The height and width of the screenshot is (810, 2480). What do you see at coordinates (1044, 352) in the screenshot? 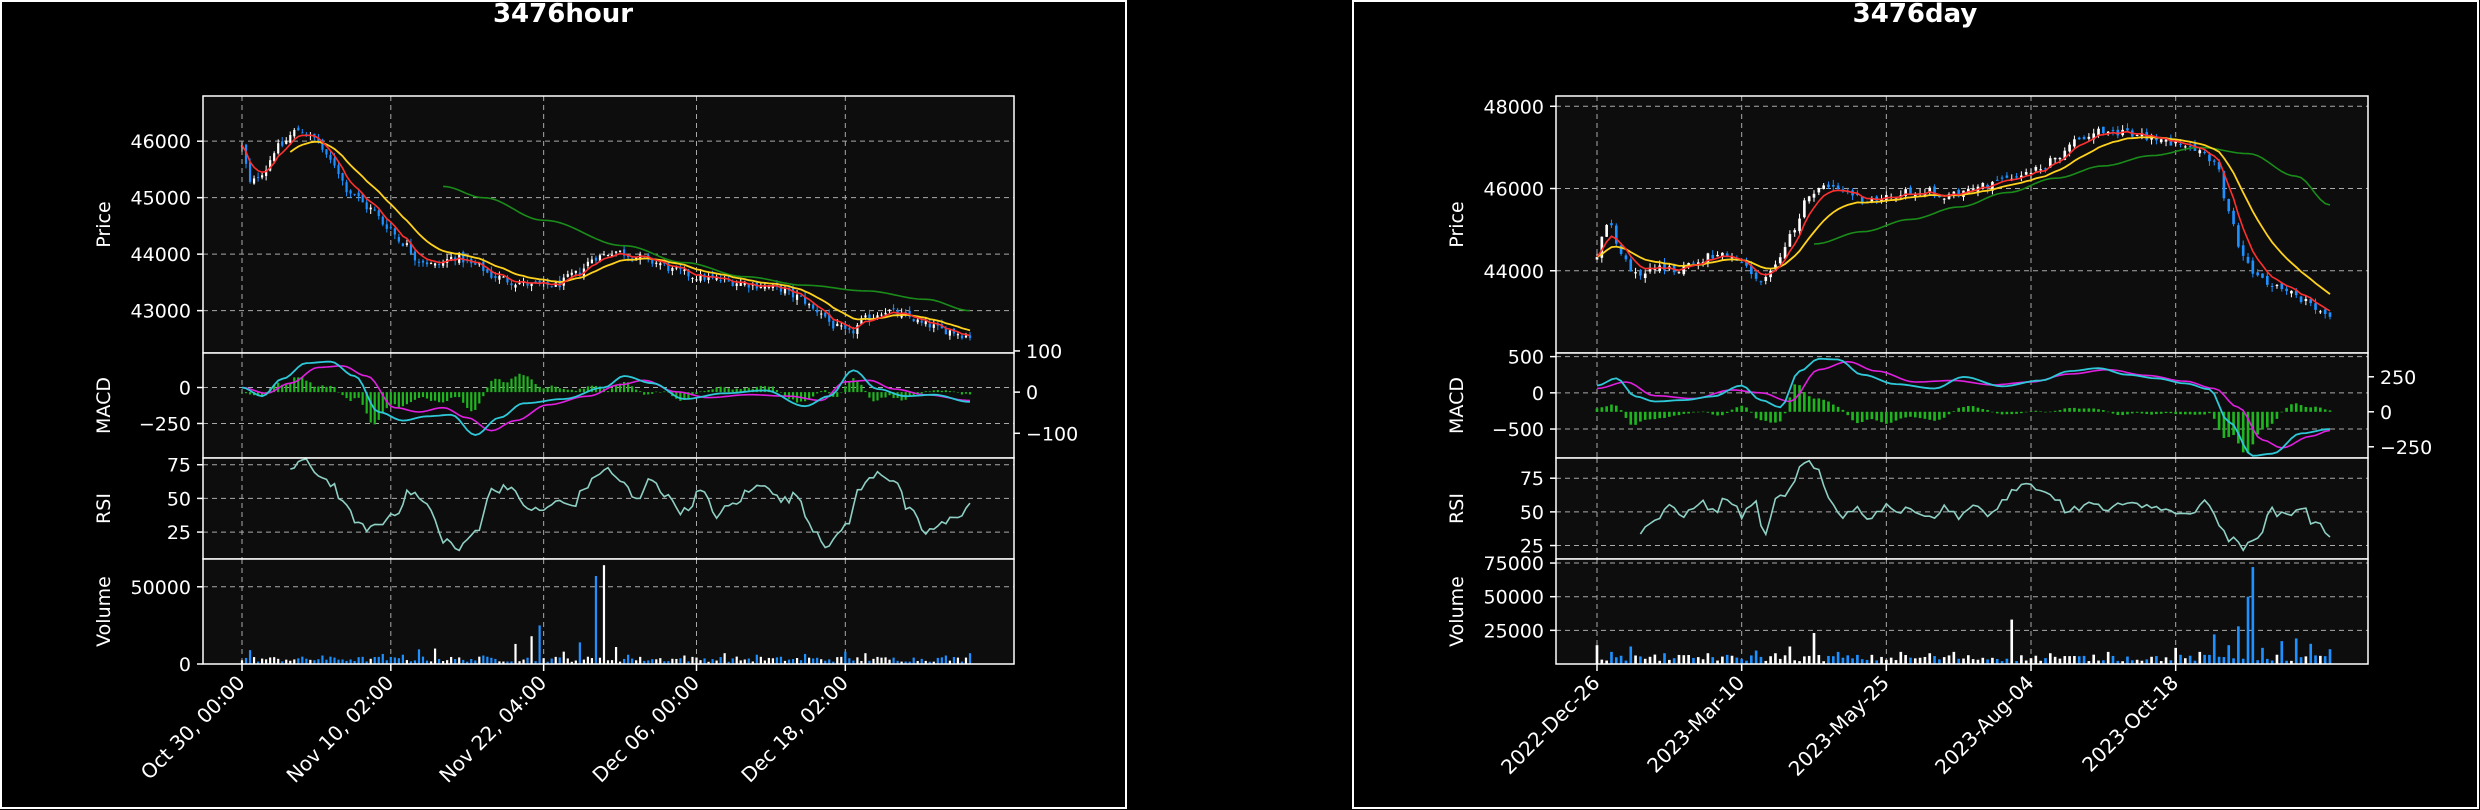
I see `macd-right-tick-label: 100` at bounding box center [1044, 352].